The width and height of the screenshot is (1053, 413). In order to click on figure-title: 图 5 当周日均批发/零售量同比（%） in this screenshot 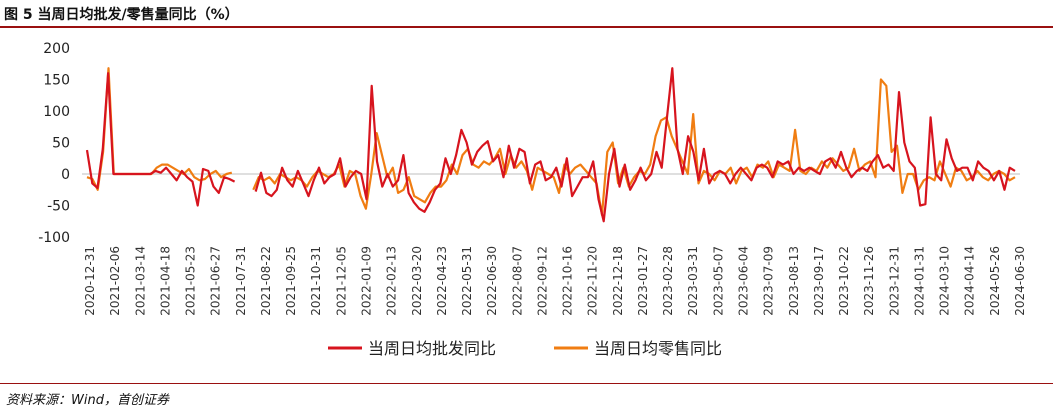, I will do `click(121, 15)`.